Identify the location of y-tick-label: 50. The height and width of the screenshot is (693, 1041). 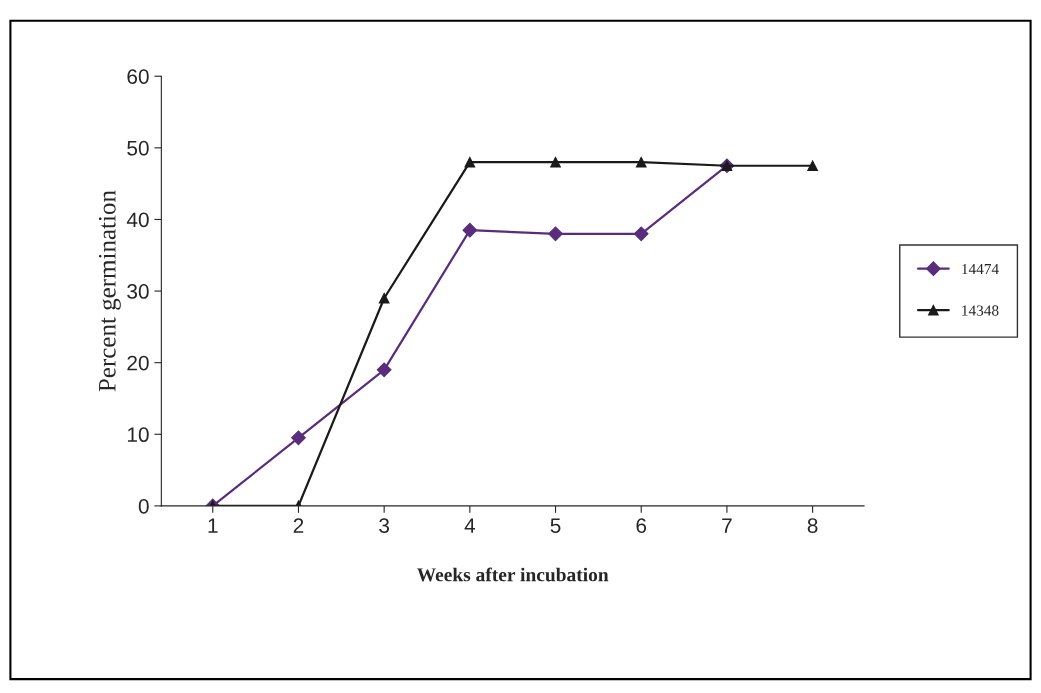
(138, 148).